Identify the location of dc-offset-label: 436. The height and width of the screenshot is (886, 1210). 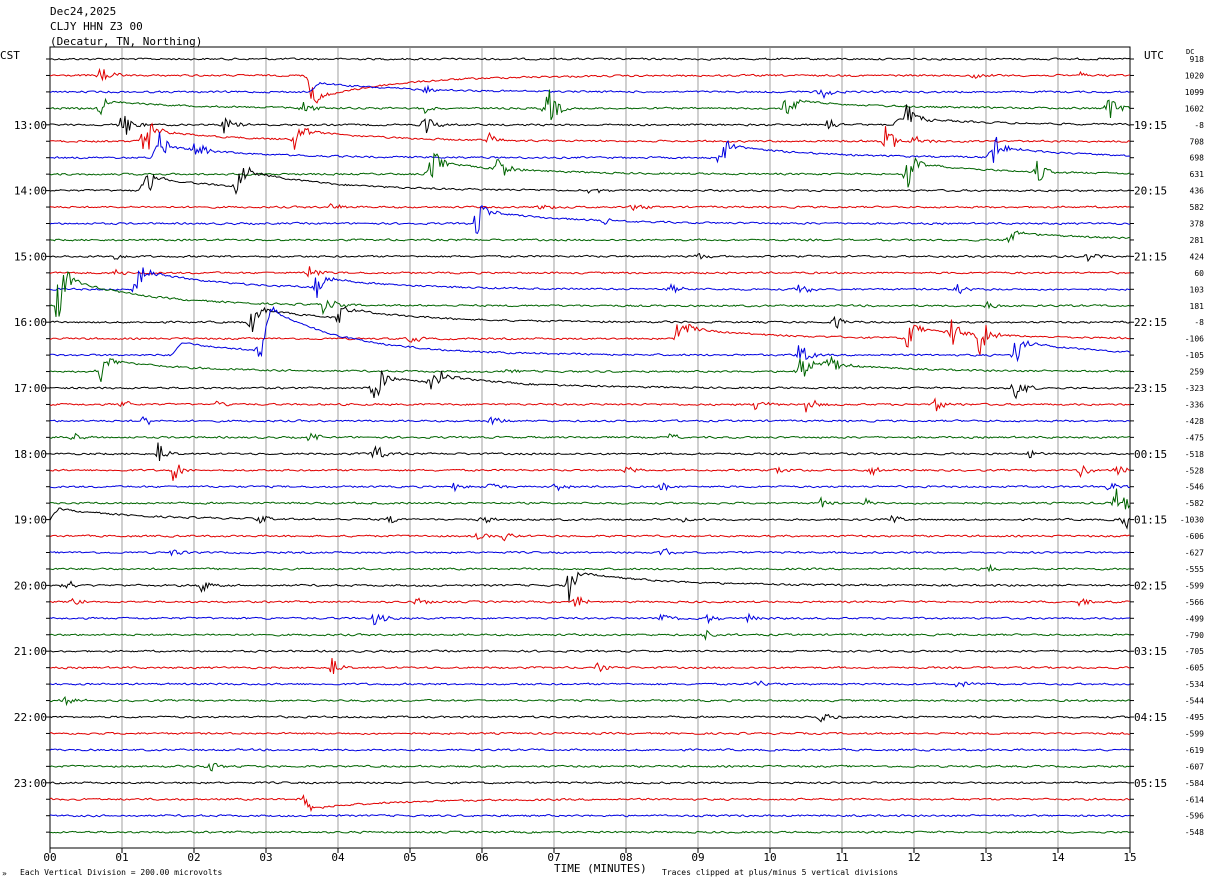
(1197, 191).